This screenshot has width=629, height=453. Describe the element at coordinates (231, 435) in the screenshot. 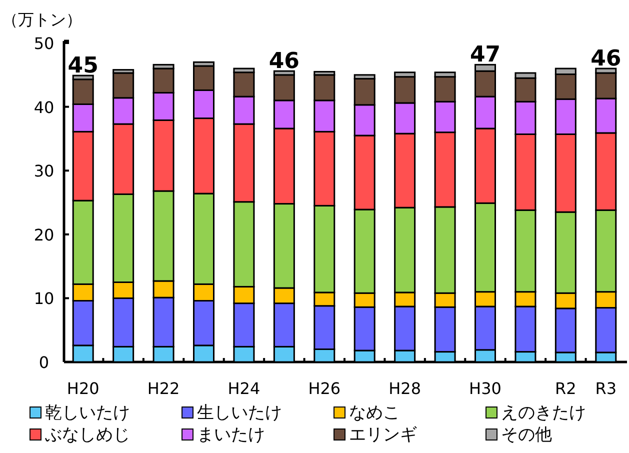

I see `legend-label: まいたけ` at that location.